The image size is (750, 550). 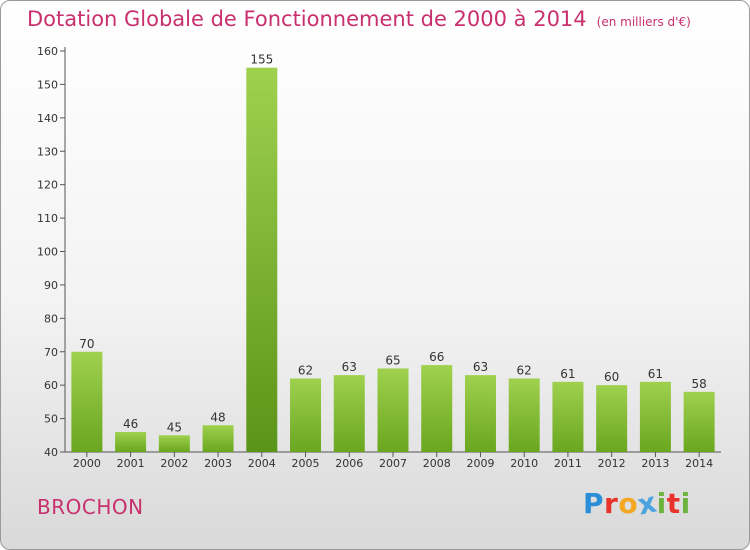 I want to click on data-label: 48, so click(x=217, y=417).